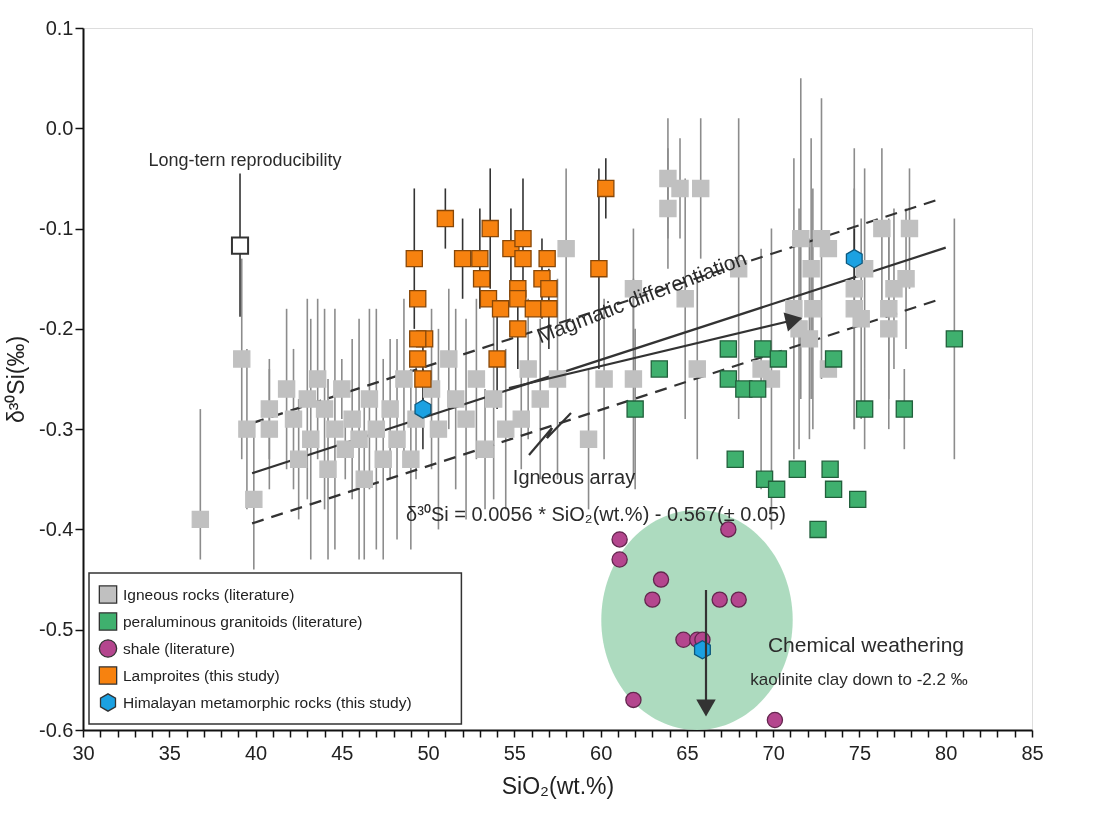  What do you see at coordinates (59, 27) in the screenshot?
I see `y-tick-label: 0.1` at bounding box center [59, 27].